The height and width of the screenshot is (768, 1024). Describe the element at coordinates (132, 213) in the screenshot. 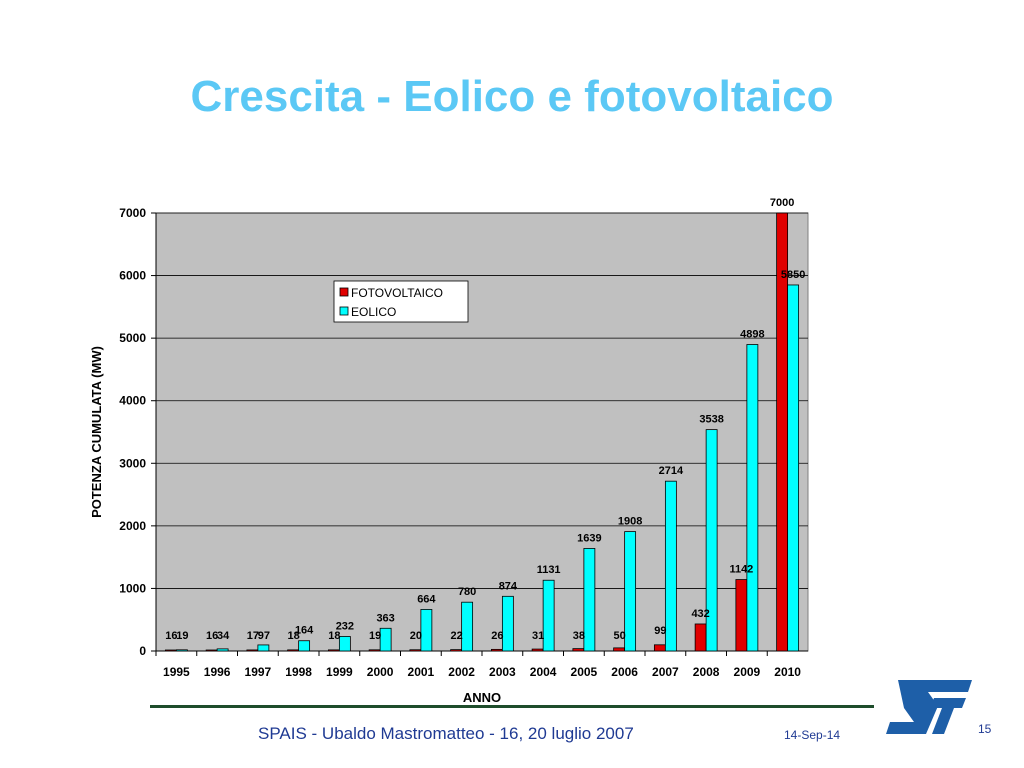

I see `y-tick-label: 7000` at that location.